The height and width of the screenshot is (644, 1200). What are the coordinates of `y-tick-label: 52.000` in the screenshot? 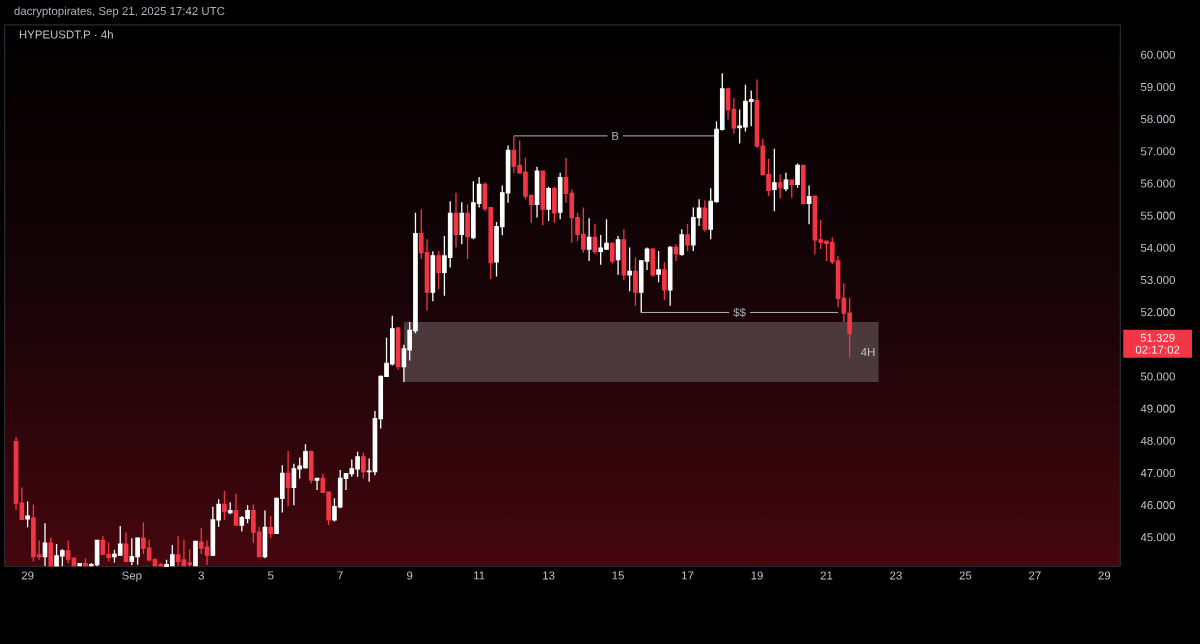 It's located at (1157, 312).